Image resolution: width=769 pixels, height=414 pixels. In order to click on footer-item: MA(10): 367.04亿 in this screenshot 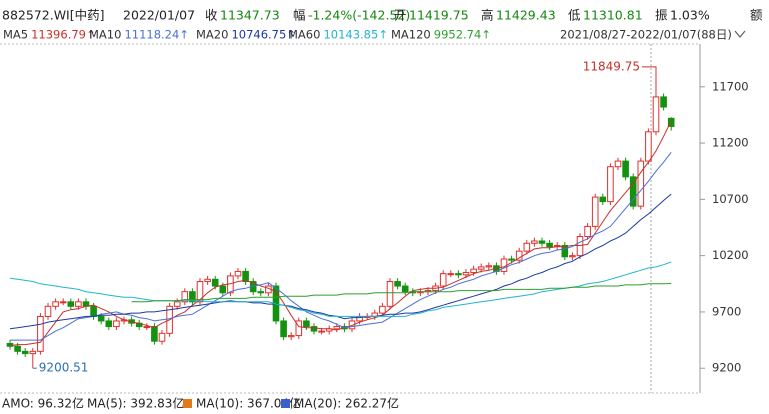, I will do `click(248, 403)`.